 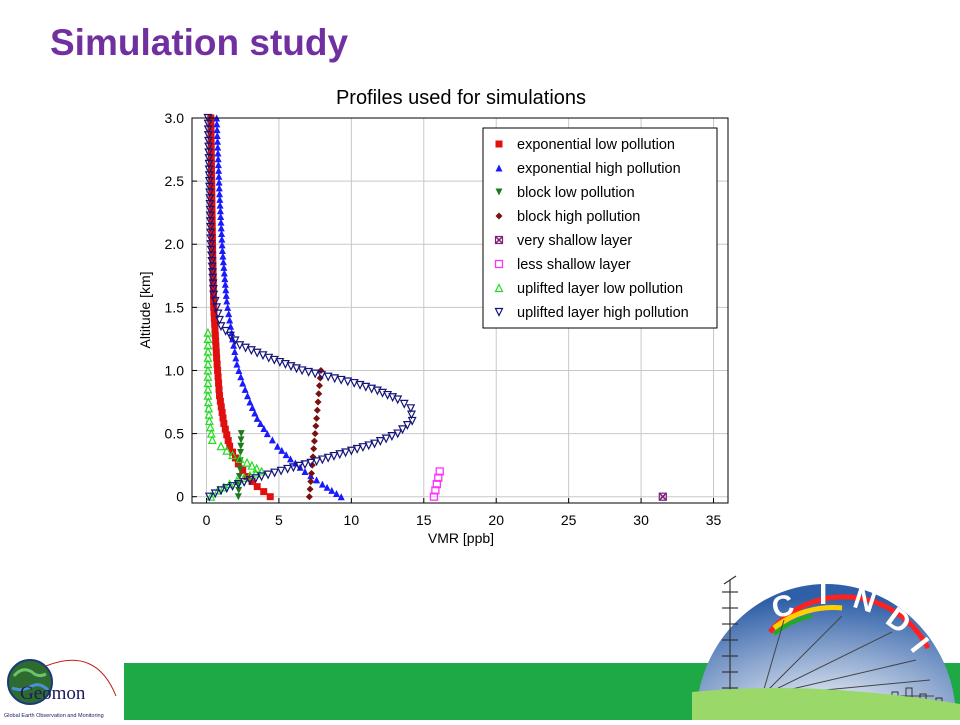 What do you see at coordinates (180, 497) in the screenshot?
I see `y-tick-label: 0` at bounding box center [180, 497].